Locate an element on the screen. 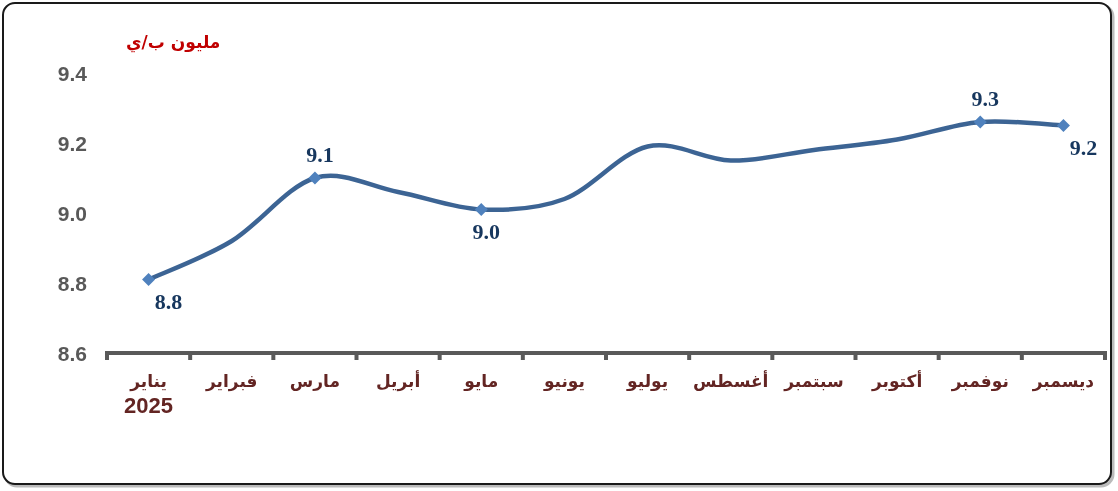 The width and height of the screenshot is (1118, 491). data-label: 9.3 is located at coordinates (985, 98).